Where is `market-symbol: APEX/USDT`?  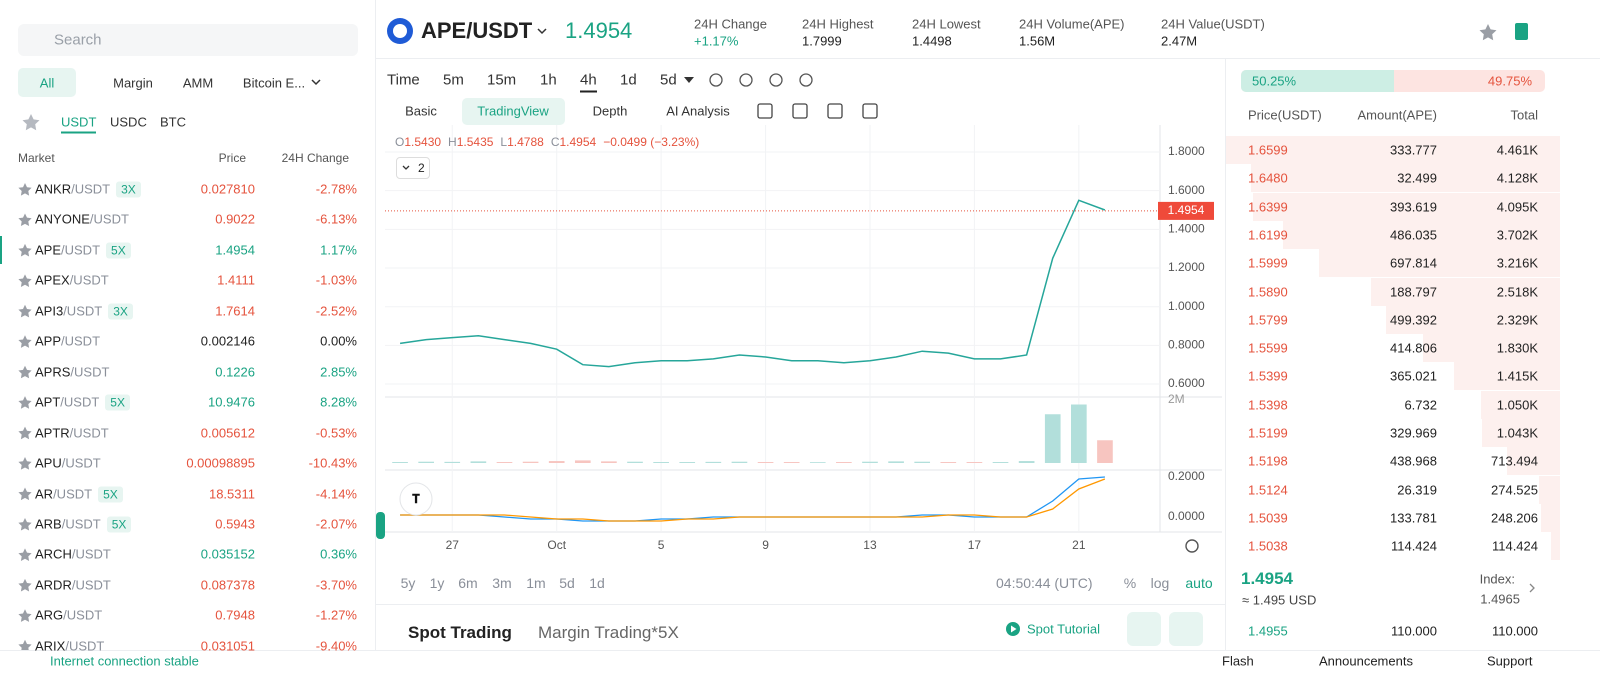 market-symbol: APEX/USDT is located at coordinates (72, 280).